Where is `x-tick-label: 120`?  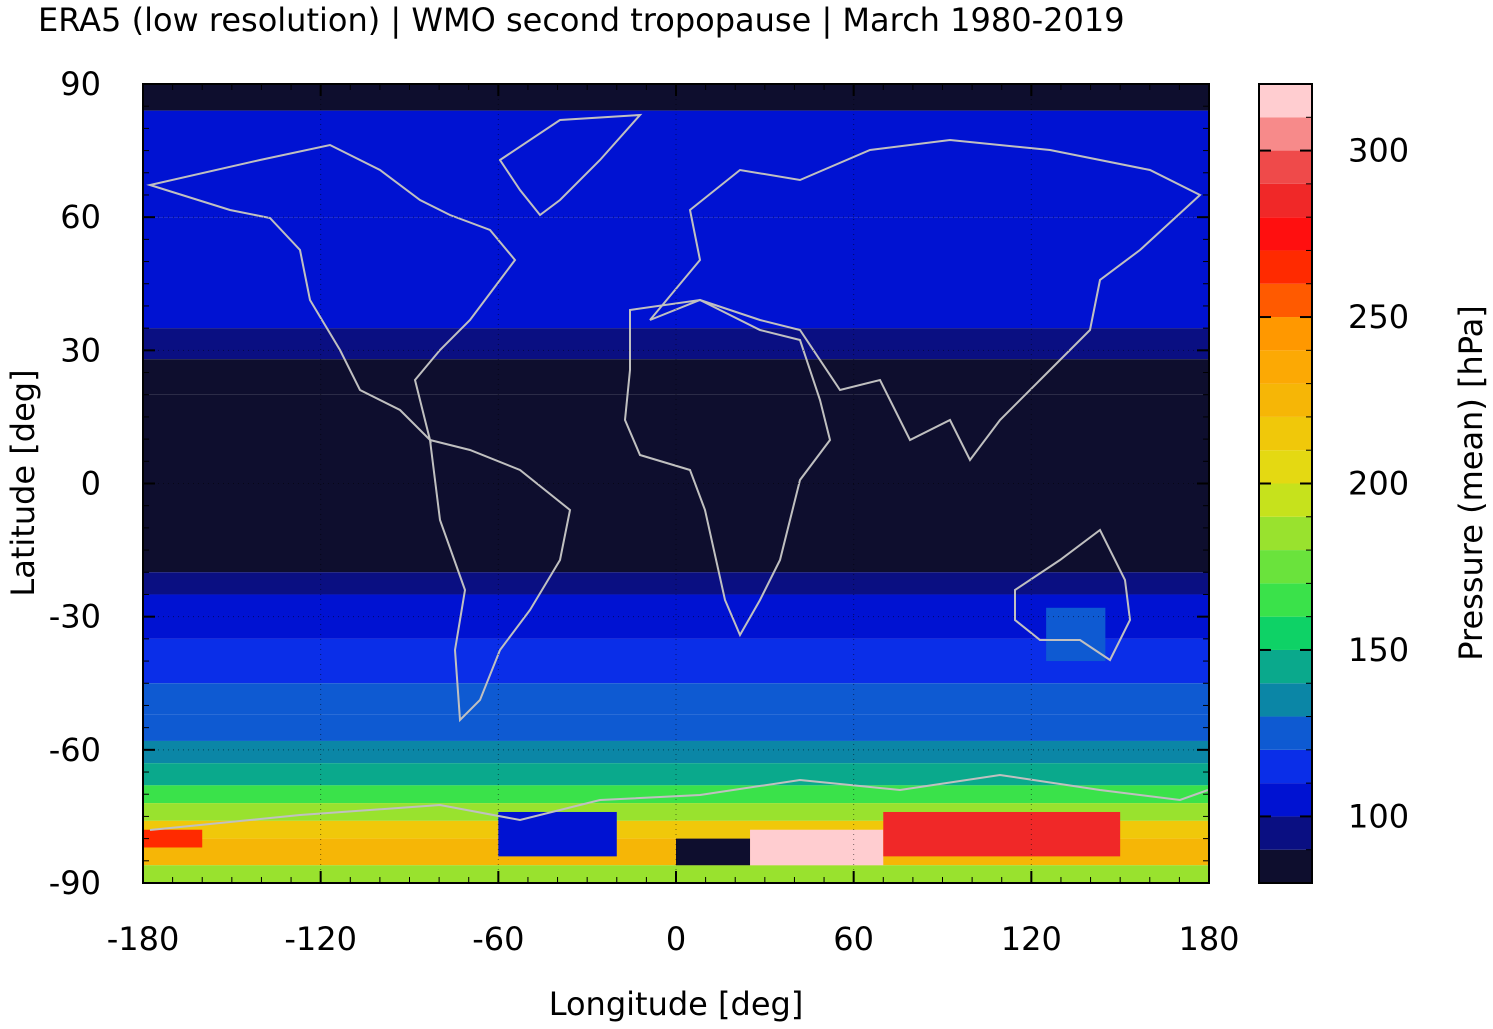
x-tick-label: 120 is located at coordinates (1031, 939).